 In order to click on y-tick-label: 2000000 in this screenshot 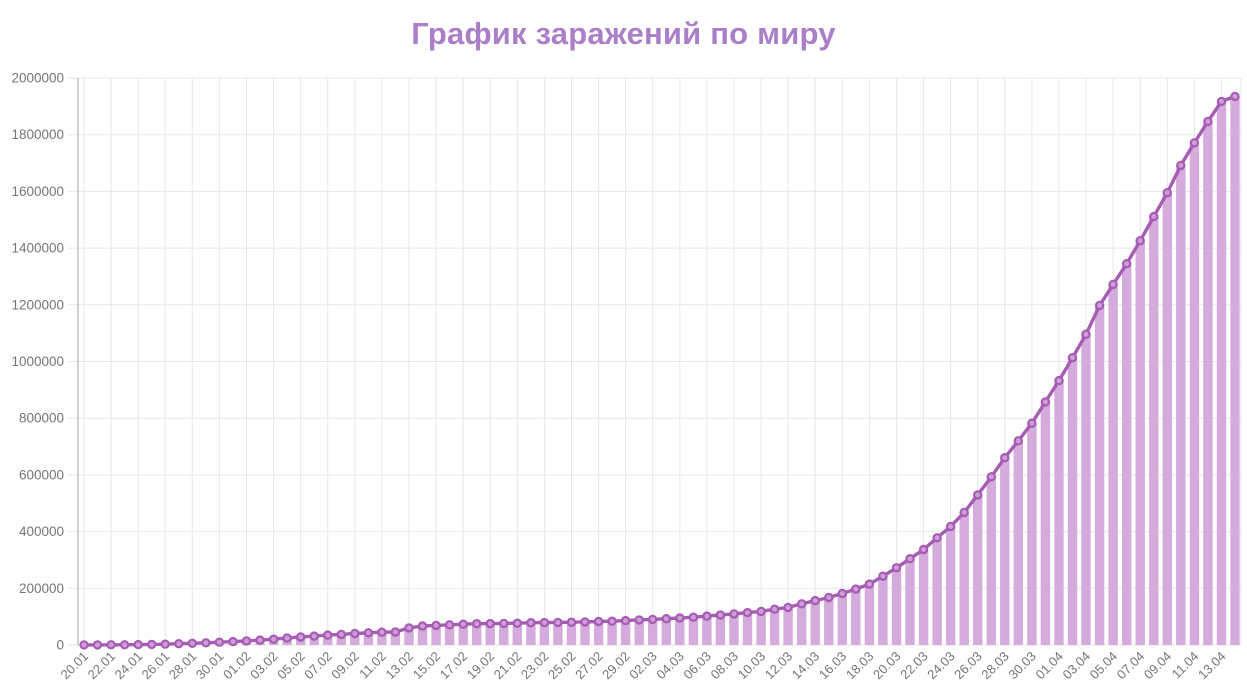, I will do `click(37, 78)`.